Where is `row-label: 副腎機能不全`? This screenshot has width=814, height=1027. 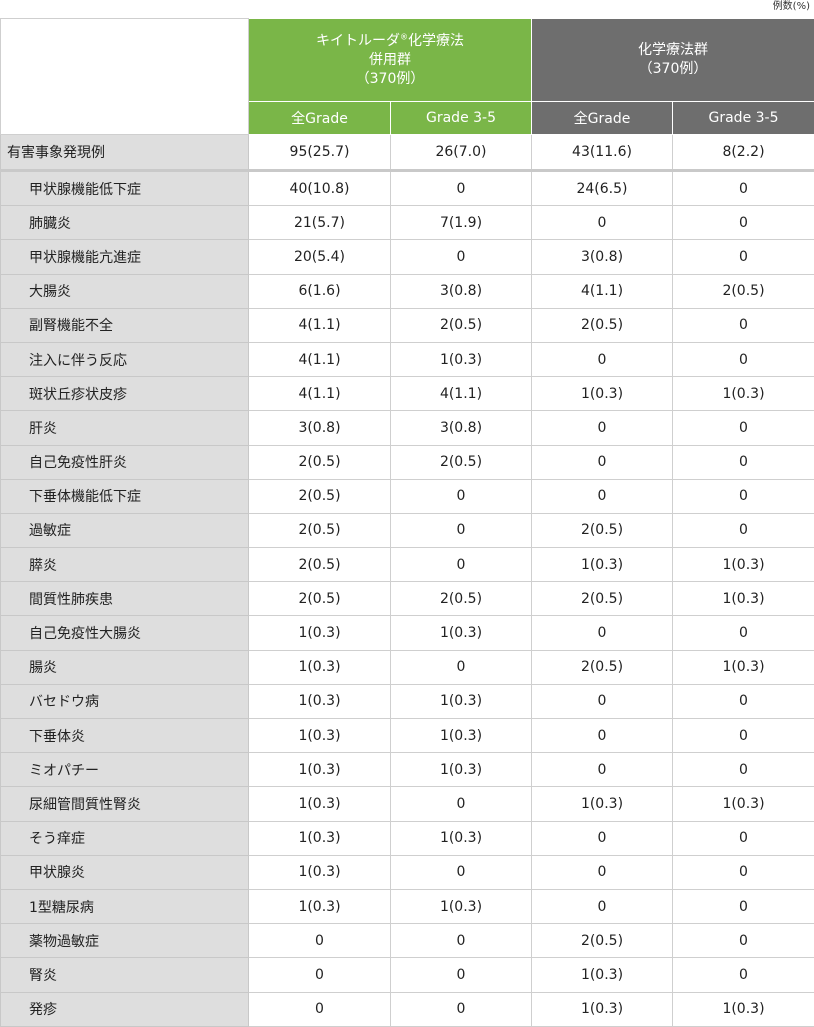 row-label: 副腎機能不全 is located at coordinates (125, 325).